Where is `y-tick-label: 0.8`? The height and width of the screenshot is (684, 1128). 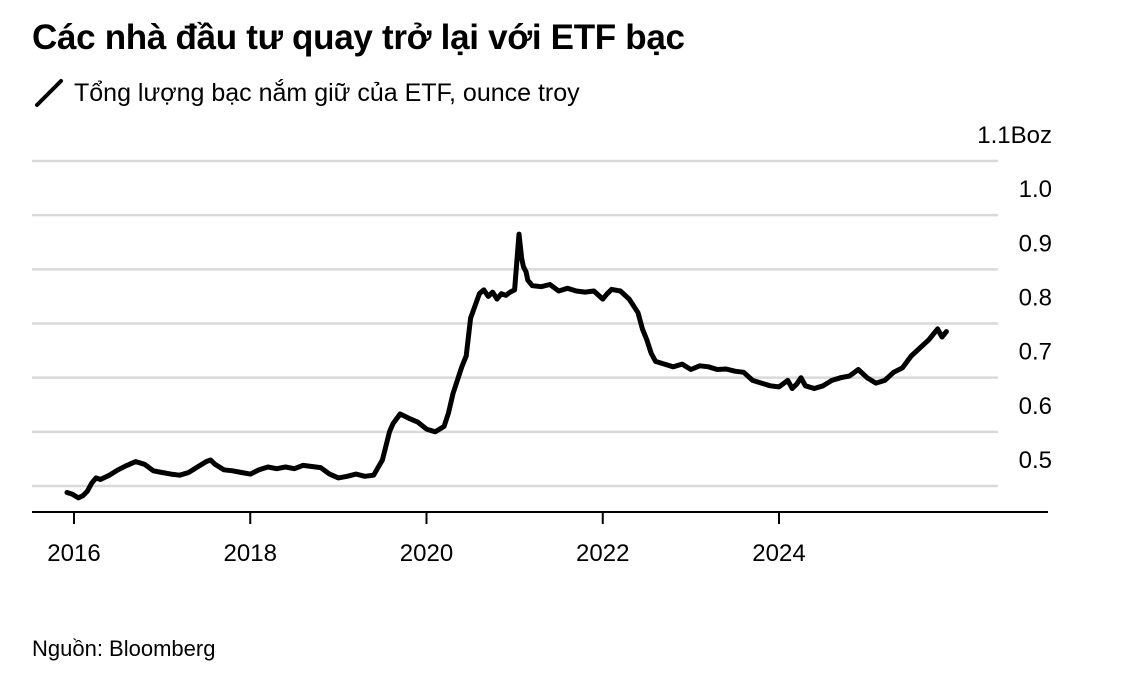
y-tick-label: 0.8 is located at coordinates (1035, 298).